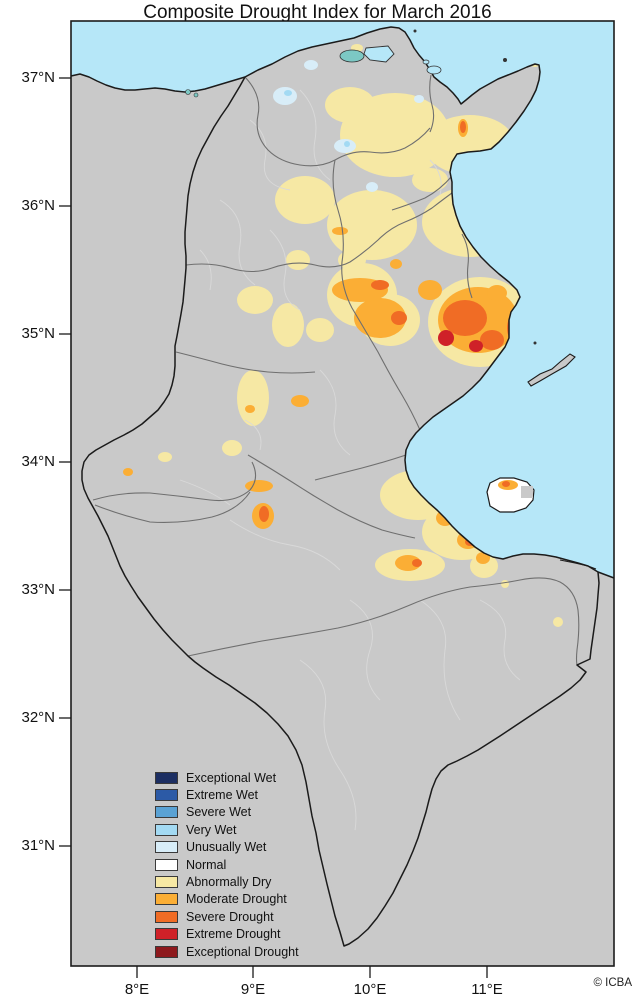  I want to click on legend-row: Very Wet, so click(227, 829).